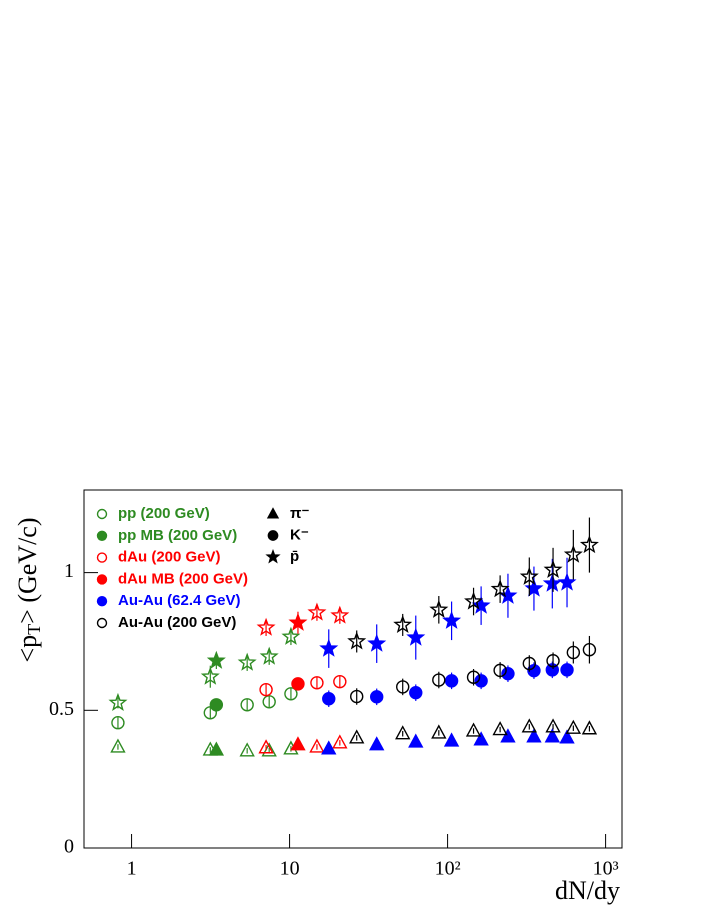  Describe the element at coordinates (294, 556) in the screenshot. I see `legend-label: p̄` at that location.